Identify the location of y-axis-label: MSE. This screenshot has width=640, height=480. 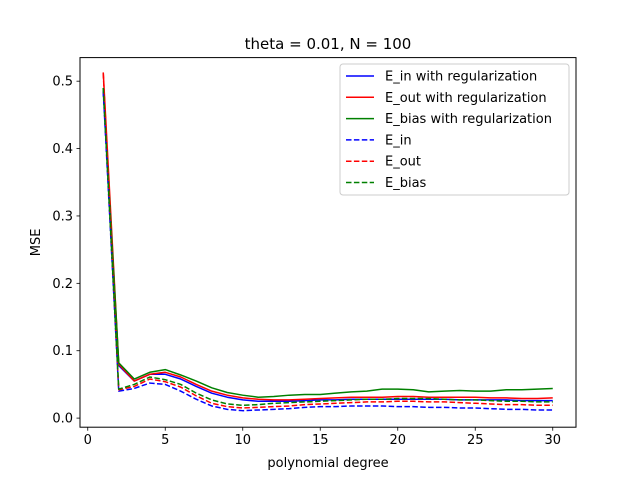
(36, 243).